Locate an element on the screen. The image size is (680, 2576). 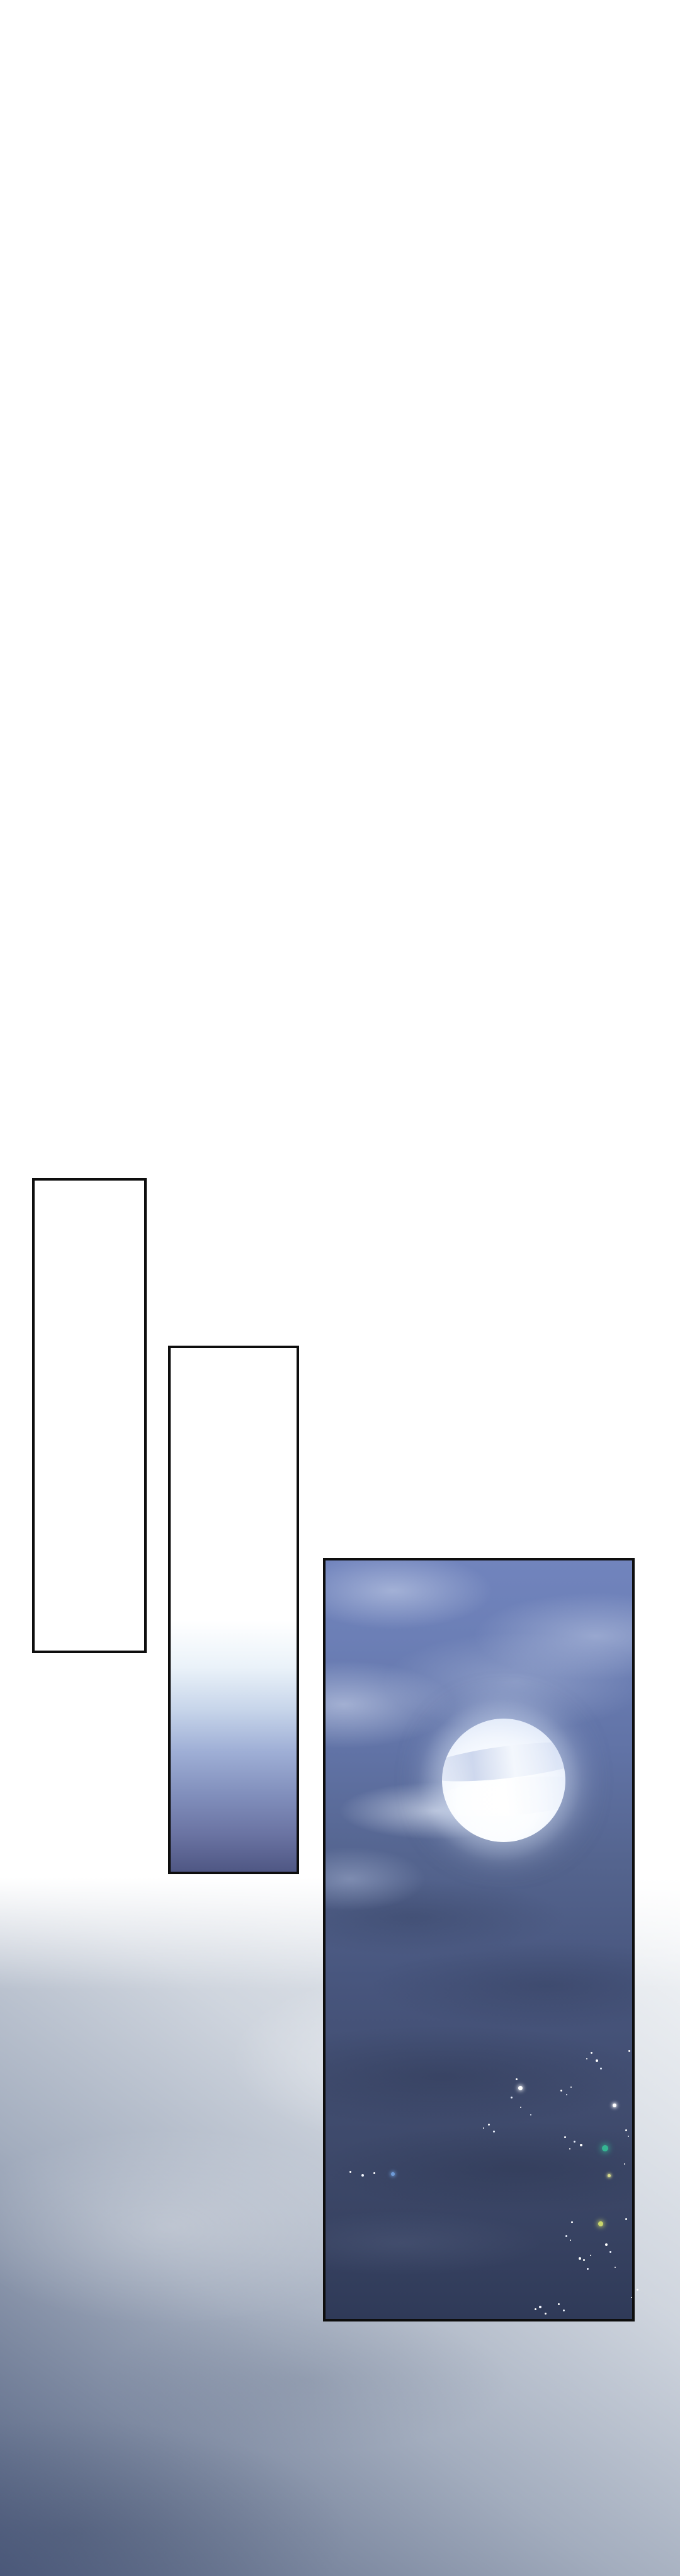
cloud-layer is located at coordinates (479, 1940).